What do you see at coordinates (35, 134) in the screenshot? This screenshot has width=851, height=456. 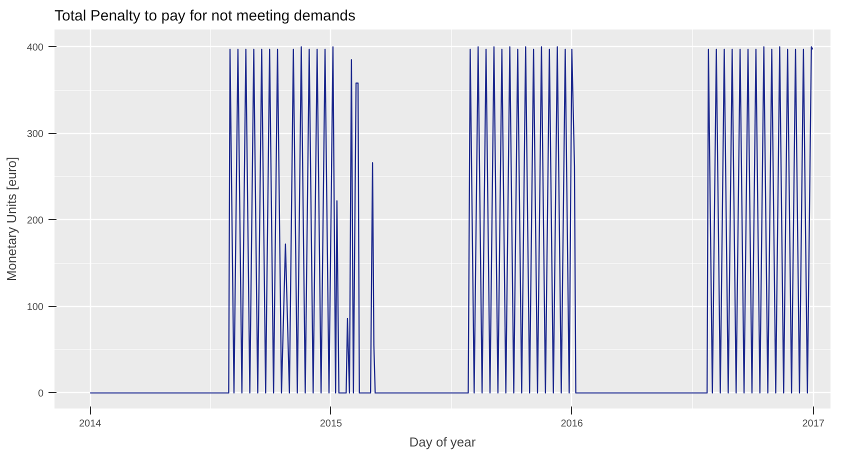 I see `y-tick-label: 300` at bounding box center [35, 134].